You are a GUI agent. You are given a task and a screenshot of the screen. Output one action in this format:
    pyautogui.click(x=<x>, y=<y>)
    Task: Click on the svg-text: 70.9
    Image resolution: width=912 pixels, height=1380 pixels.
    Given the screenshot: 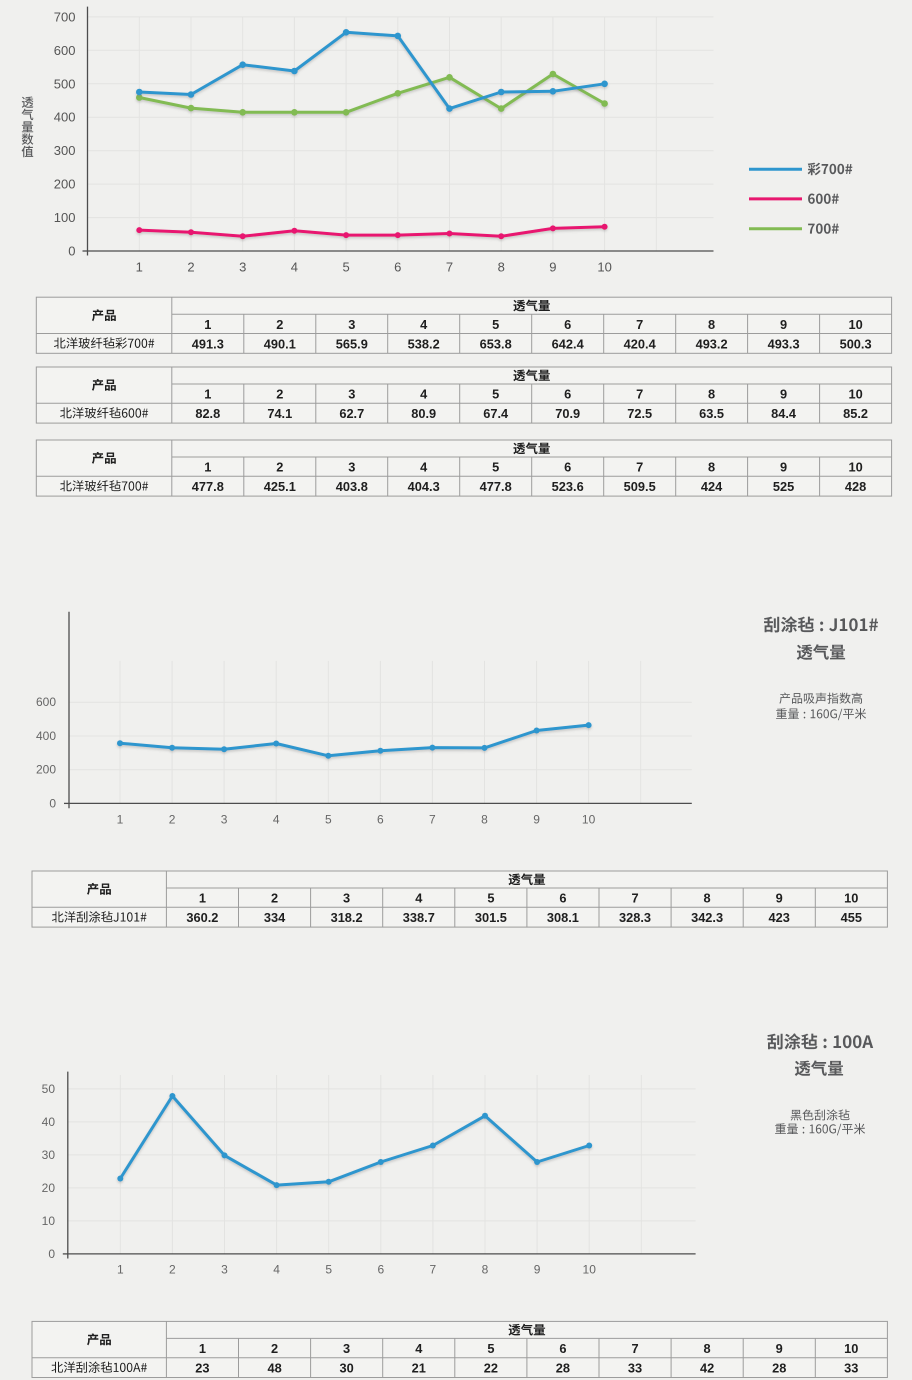 What is the action you would take?
    pyautogui.click(x=567, y=413)
    